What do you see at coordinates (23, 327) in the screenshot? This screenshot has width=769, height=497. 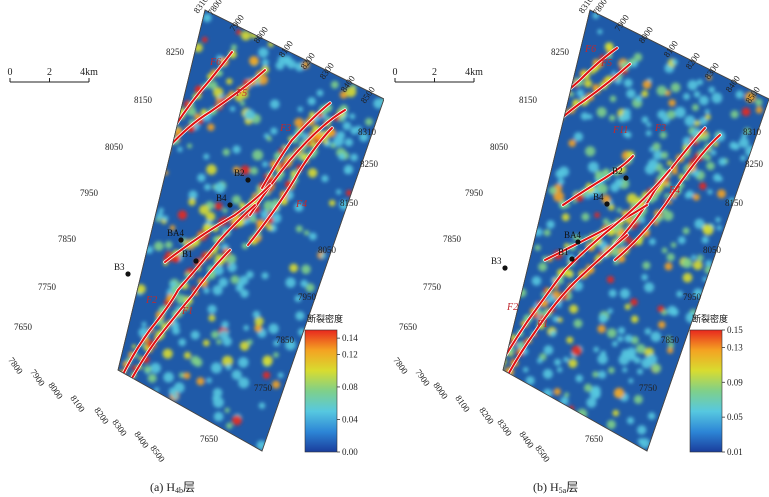 I see `left-axis-label: 7650` at bounding box center [23, 327].